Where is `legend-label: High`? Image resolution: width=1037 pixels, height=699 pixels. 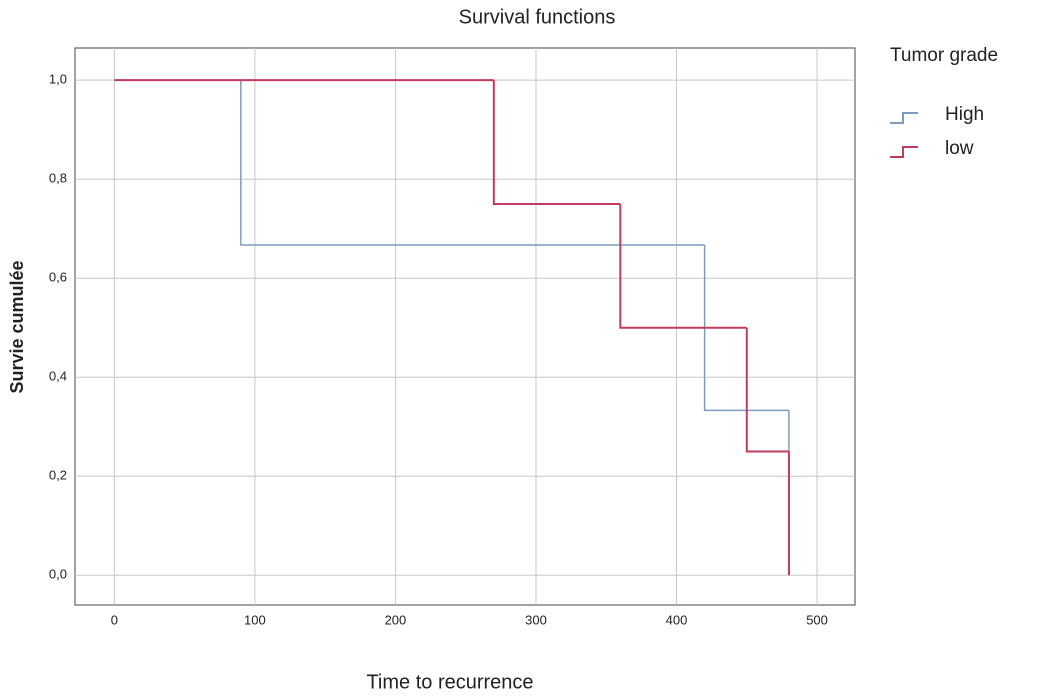
legend-label: High is located at coordinates (964, 114).